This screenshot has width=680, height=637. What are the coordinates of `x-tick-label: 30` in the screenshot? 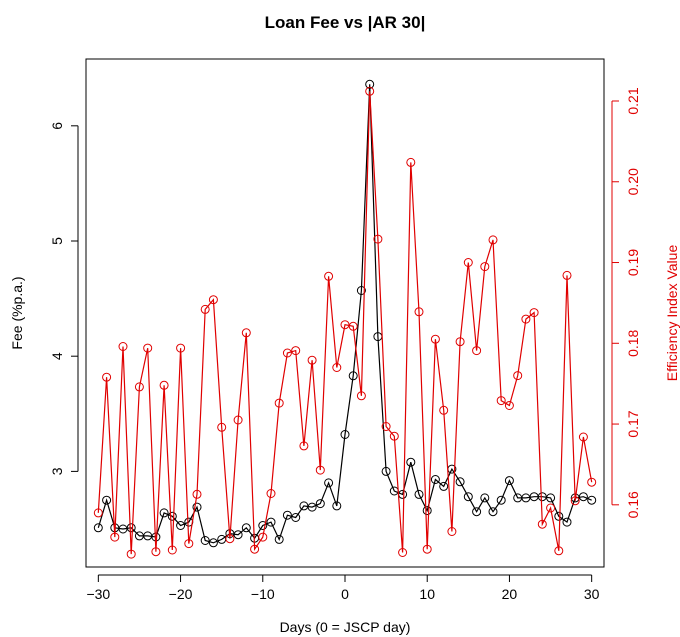 It's located at (592, 594).